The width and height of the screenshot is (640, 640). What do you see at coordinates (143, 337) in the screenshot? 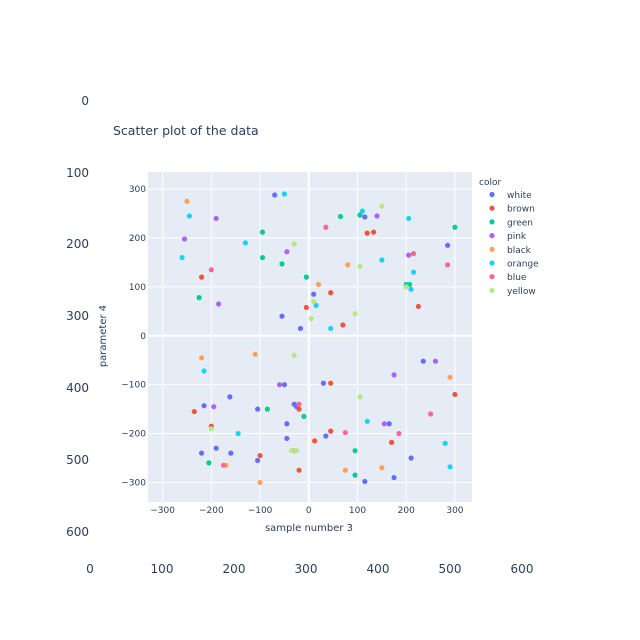
I see `y-tick-label: 0` at bounding box center [143, 337].